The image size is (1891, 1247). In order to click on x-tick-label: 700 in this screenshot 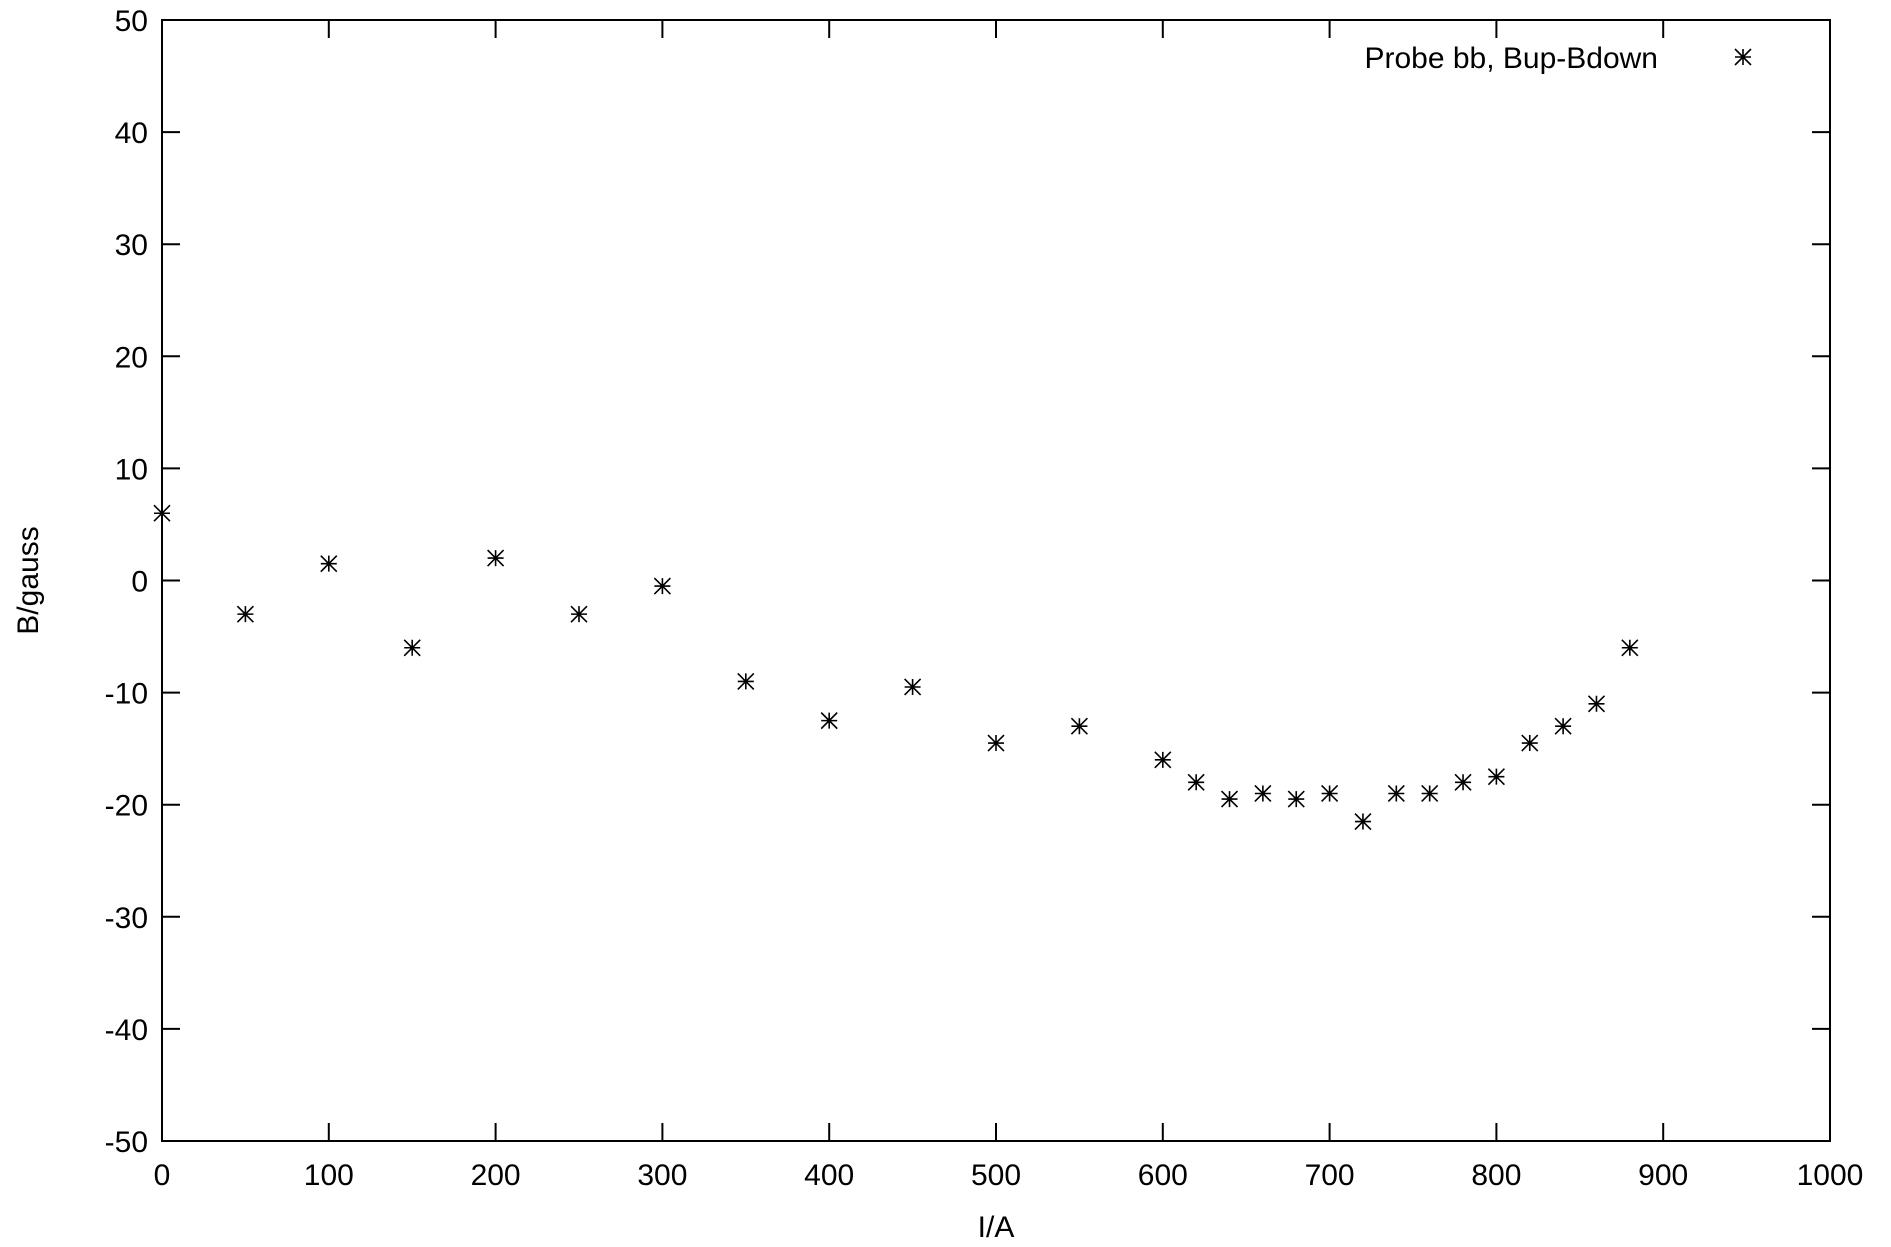, I will do `click(1330, 1175)`.